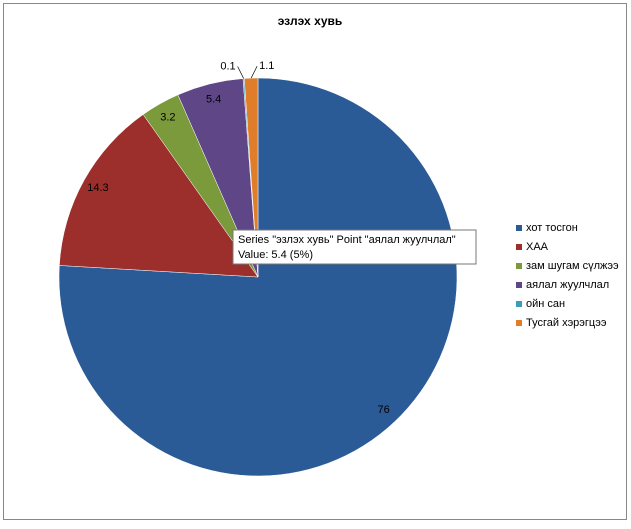  I want to click on legend-label: аялал жуулчлал, so click(567, 285).